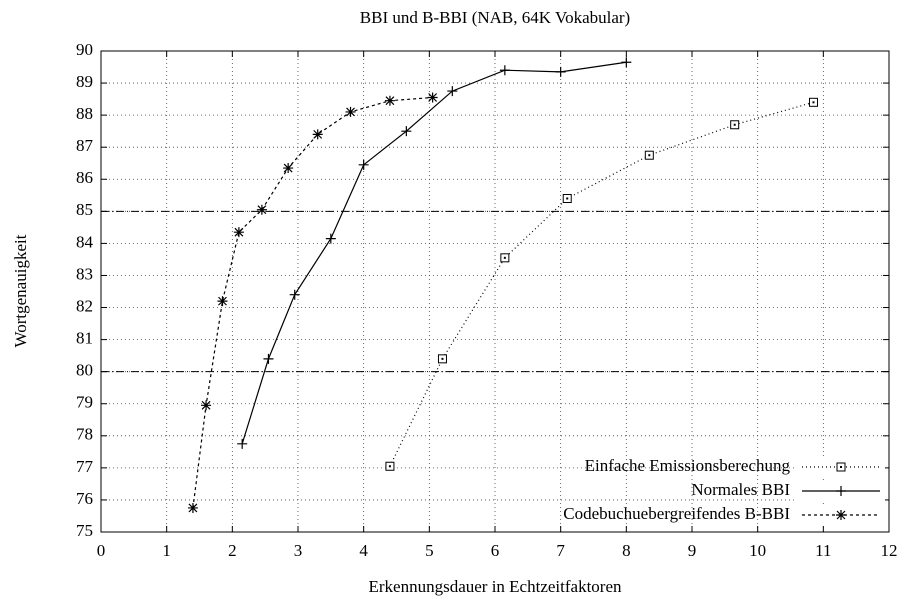 This screenshot has width=905, height=601. Describe the element at coordinates (84, 49) in the screenshot. I see `y-tick-label: 90` at that location.